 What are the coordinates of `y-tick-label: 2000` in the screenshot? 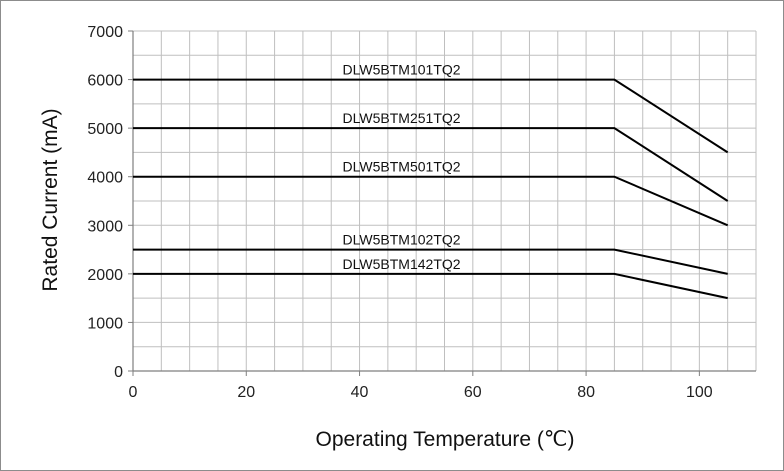 It's located at (105, 275).